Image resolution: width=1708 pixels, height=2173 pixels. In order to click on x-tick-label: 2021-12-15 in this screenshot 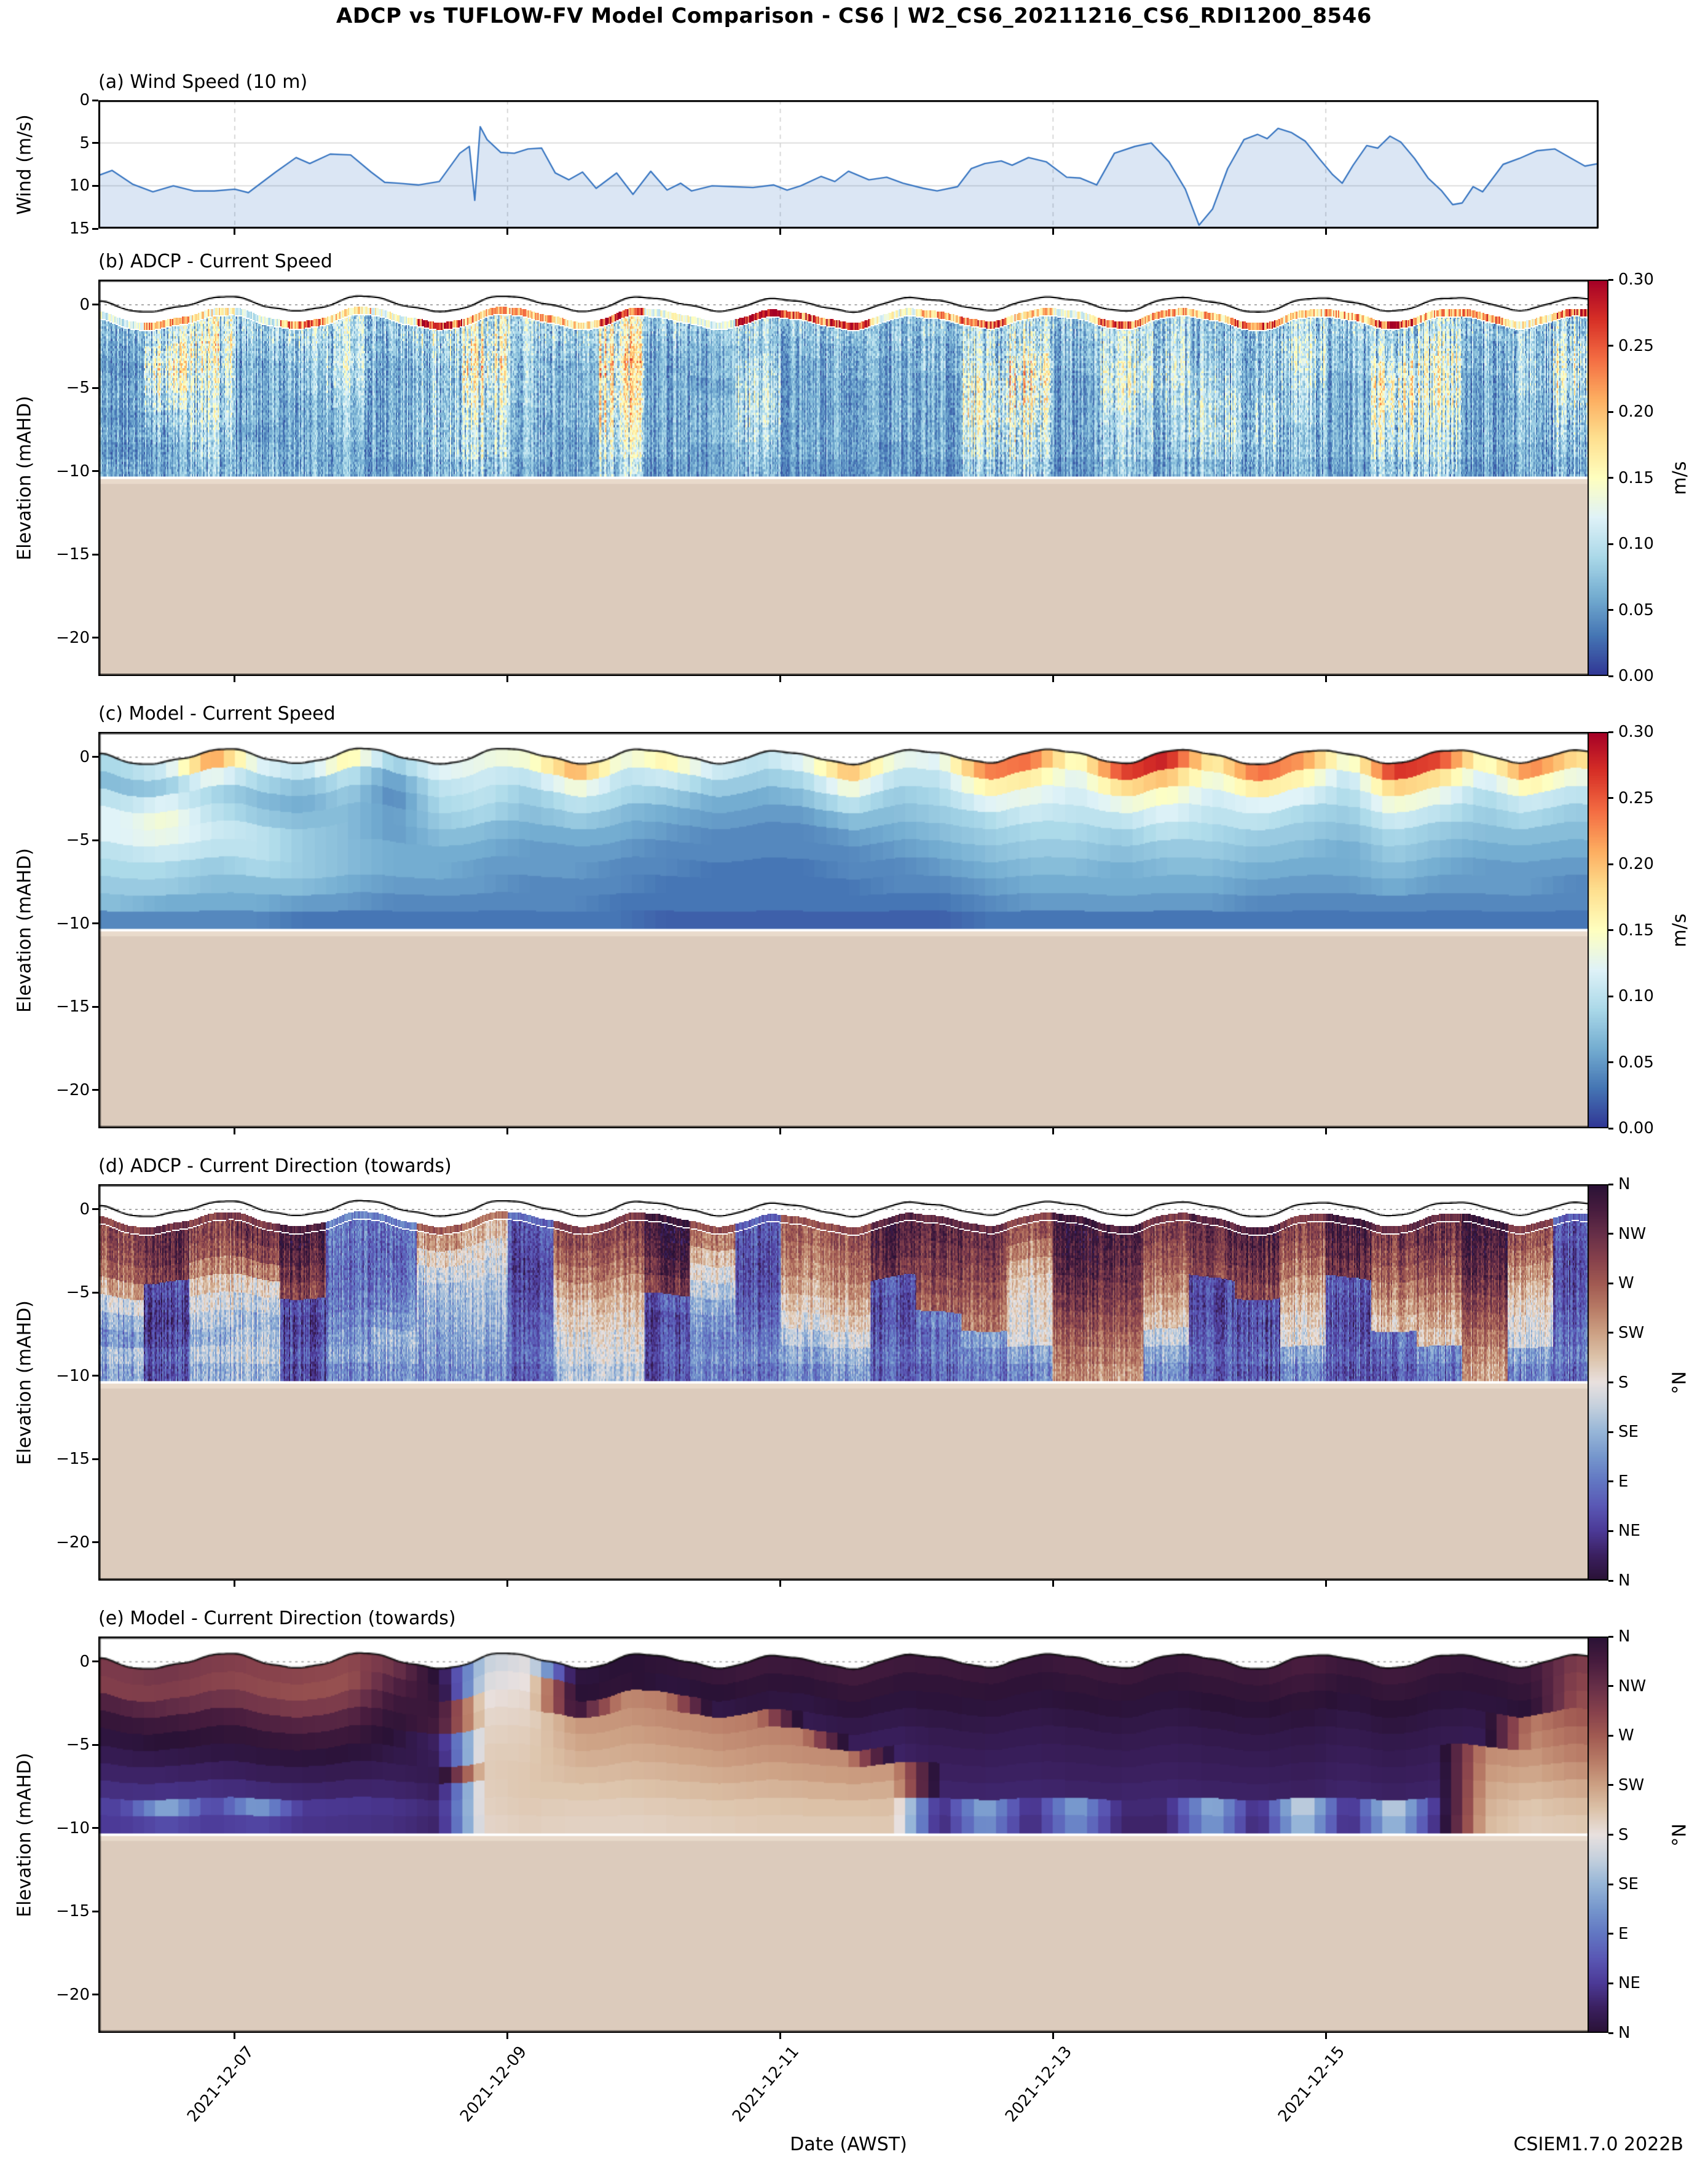, I will do `click(1312, 2084)`.